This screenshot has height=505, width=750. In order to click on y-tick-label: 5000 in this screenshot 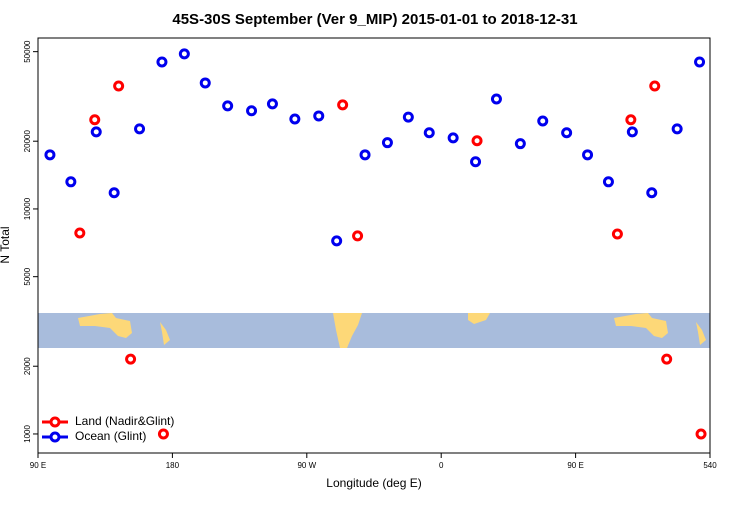, I will do `click(27, 276)`.